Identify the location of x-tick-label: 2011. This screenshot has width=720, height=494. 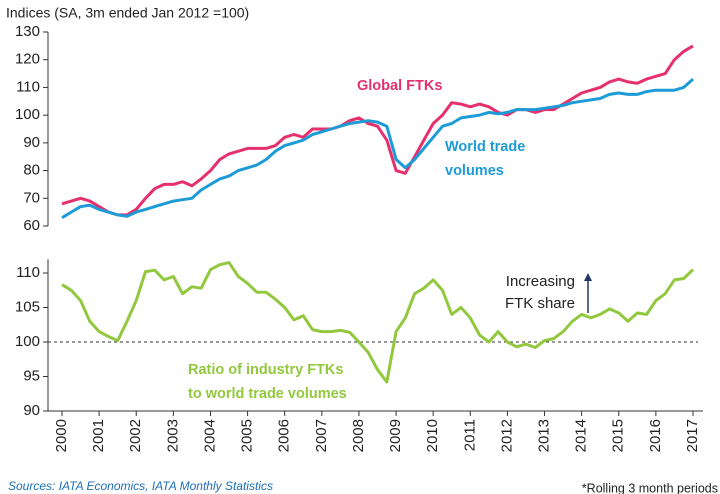
(469, 435).